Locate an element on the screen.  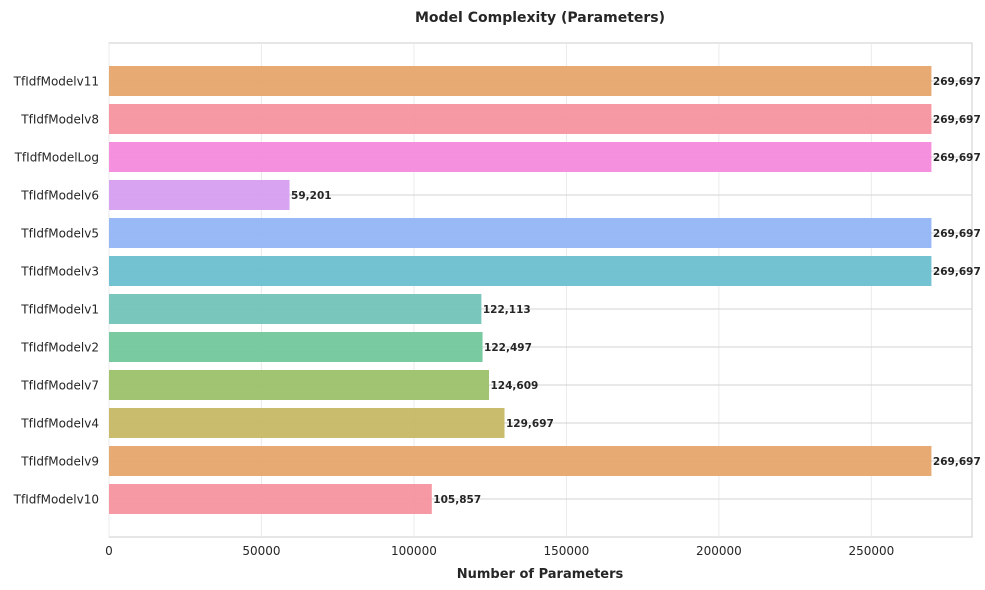
category-label: TfIdfModelLog is located at coordinates (56, 158).